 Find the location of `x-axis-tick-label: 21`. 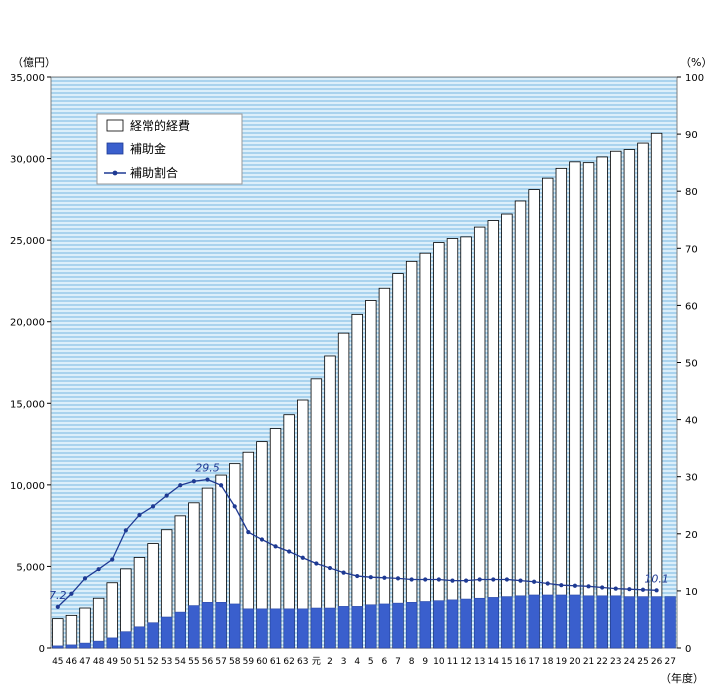

x-axis-tick-label: 21 is located at coordinates (588, 662).